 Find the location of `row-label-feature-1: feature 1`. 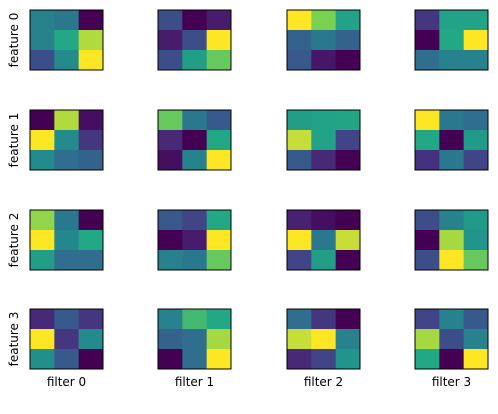

row-label-feature-1: feature 1 is located at coordinates (14, 140).